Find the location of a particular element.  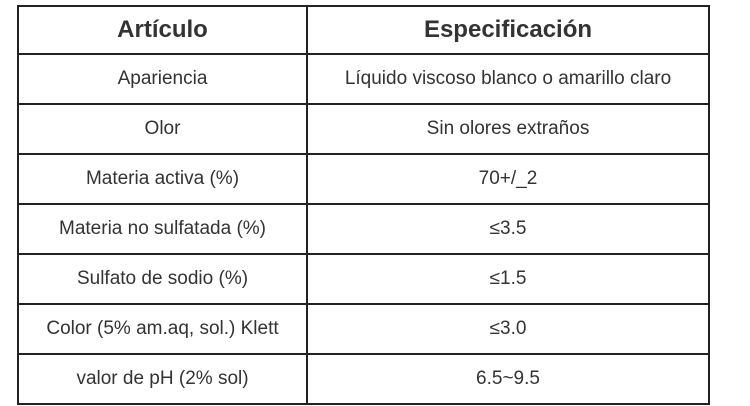

table-cell: Materia no sulfatada (%) is located at coordinates (162, 229).